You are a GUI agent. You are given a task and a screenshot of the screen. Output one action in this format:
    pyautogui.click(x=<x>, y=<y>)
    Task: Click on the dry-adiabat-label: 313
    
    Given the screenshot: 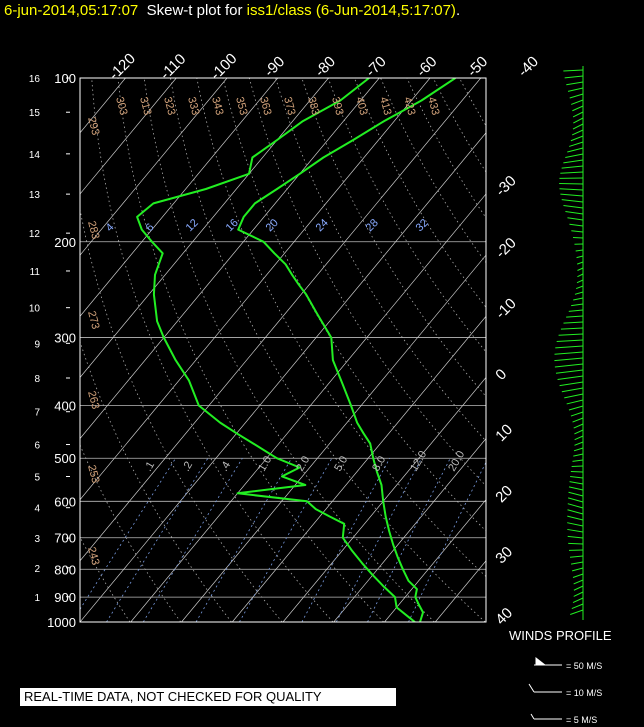 What is the action you would take?
    pyautogui.click(x=145, y=106)
    